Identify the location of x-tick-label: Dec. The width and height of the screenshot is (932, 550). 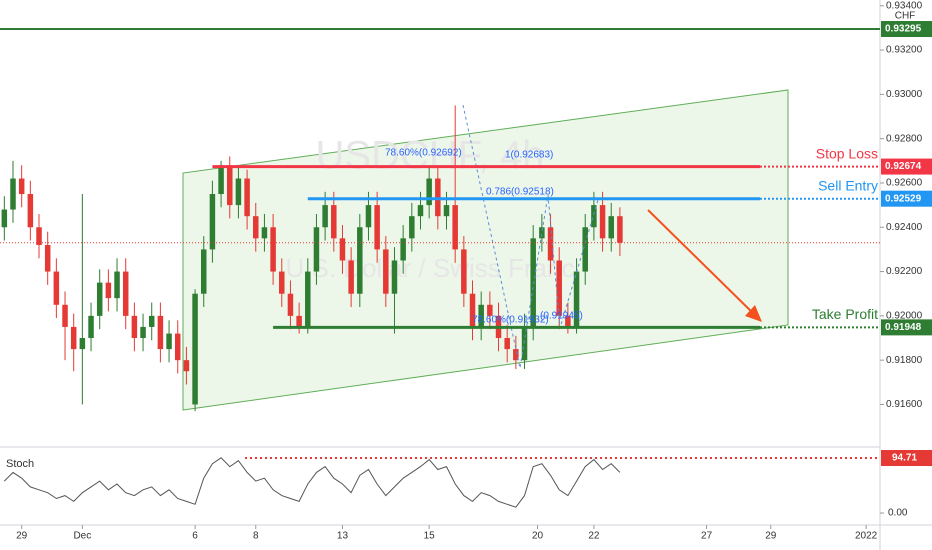
(82, 536).